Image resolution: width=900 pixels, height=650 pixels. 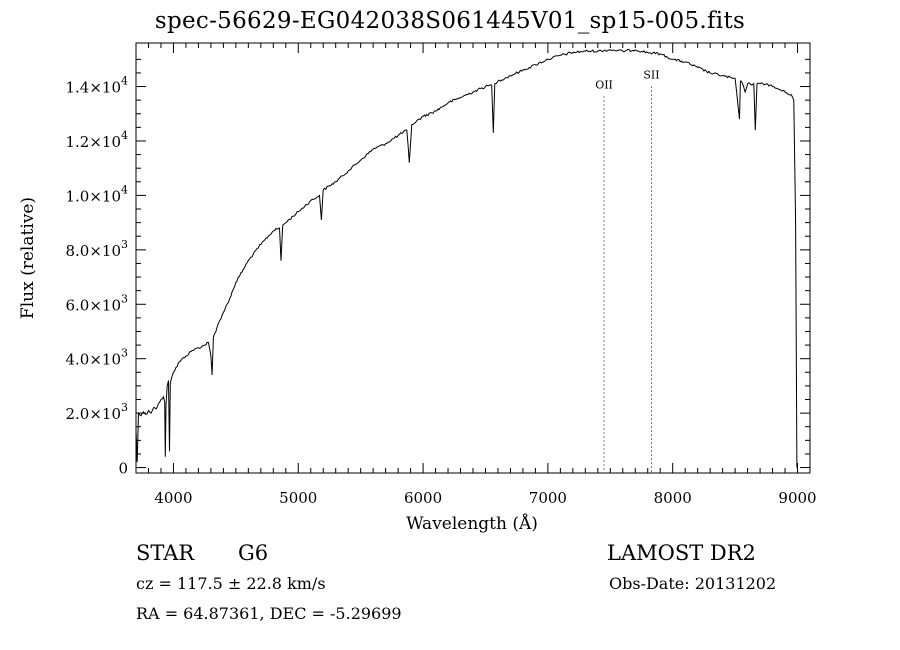 I want to click on y-tick-label: 1.2×10⁴, so click(x=96, y=140).